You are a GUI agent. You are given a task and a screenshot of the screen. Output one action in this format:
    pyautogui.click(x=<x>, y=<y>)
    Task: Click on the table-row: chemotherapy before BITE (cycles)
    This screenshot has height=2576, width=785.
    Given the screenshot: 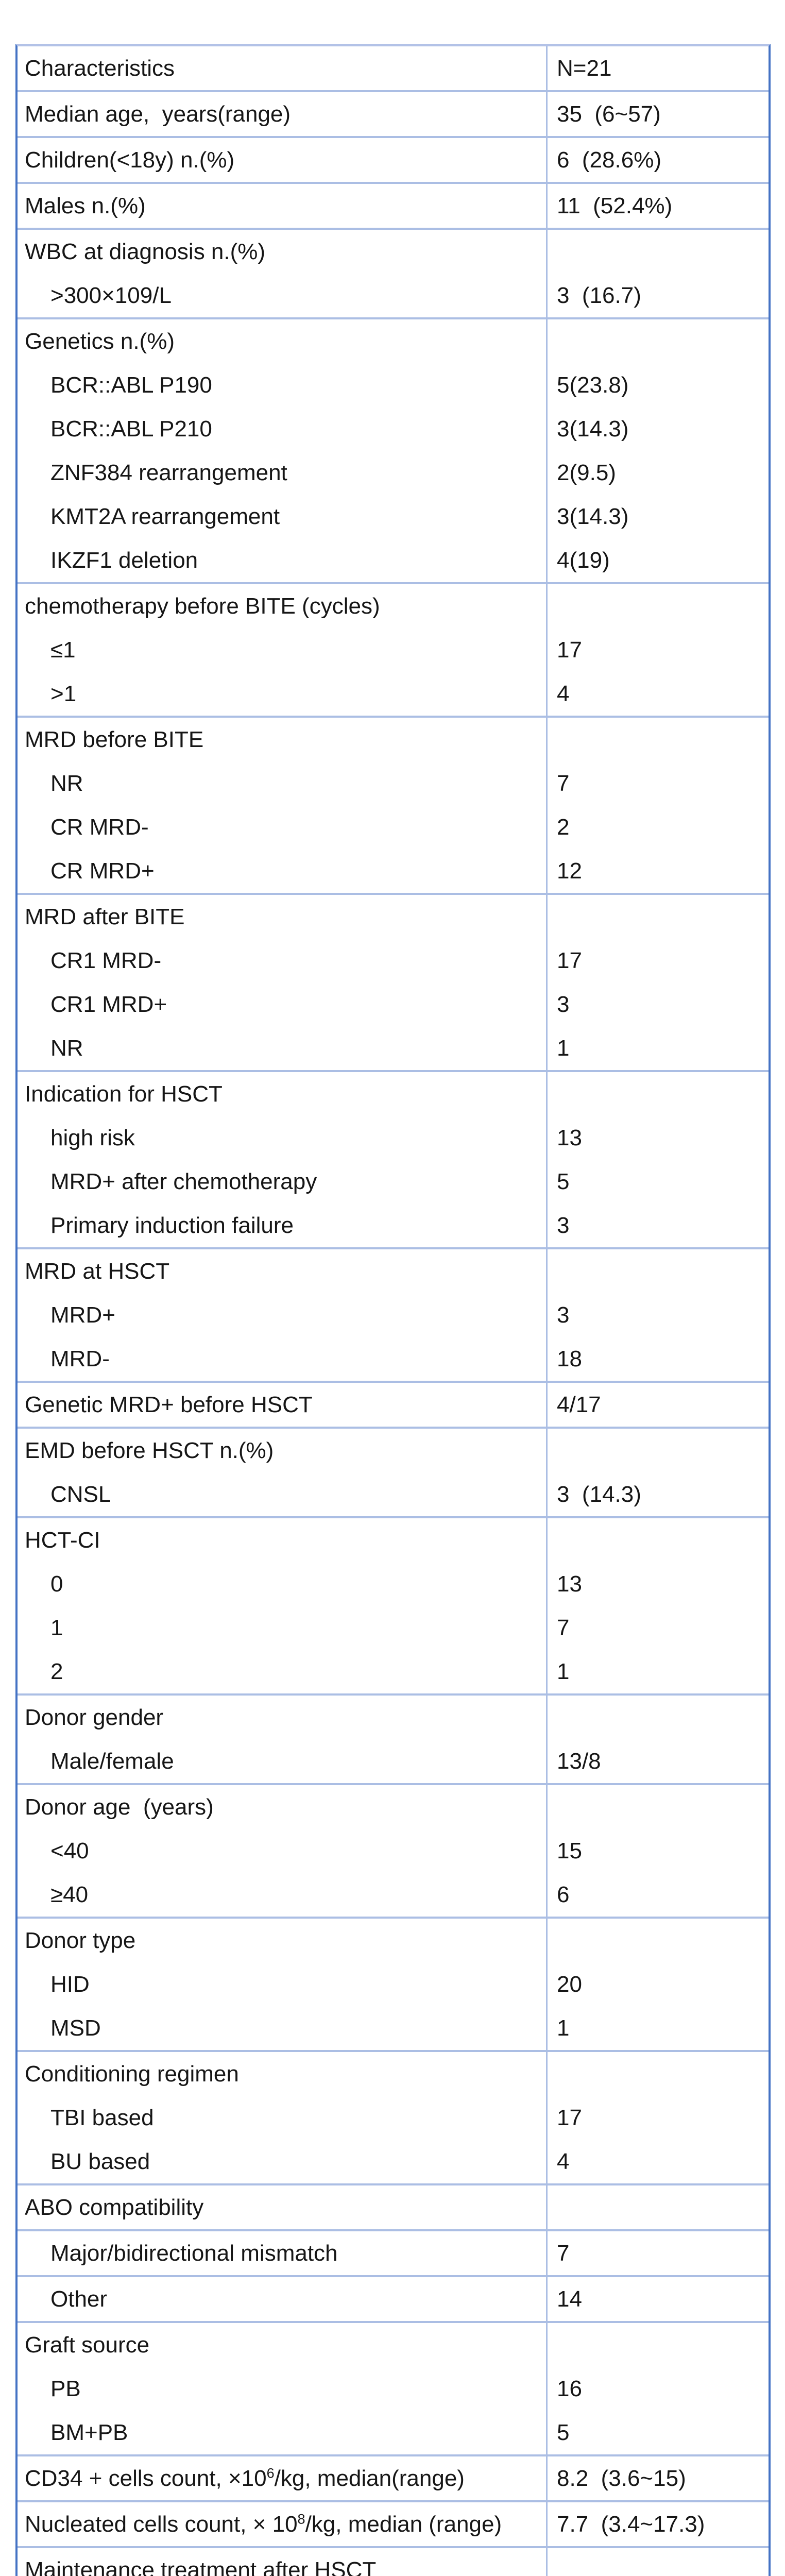 What is the action you would take?
    pyautogui.click(x=393, y=606)
    